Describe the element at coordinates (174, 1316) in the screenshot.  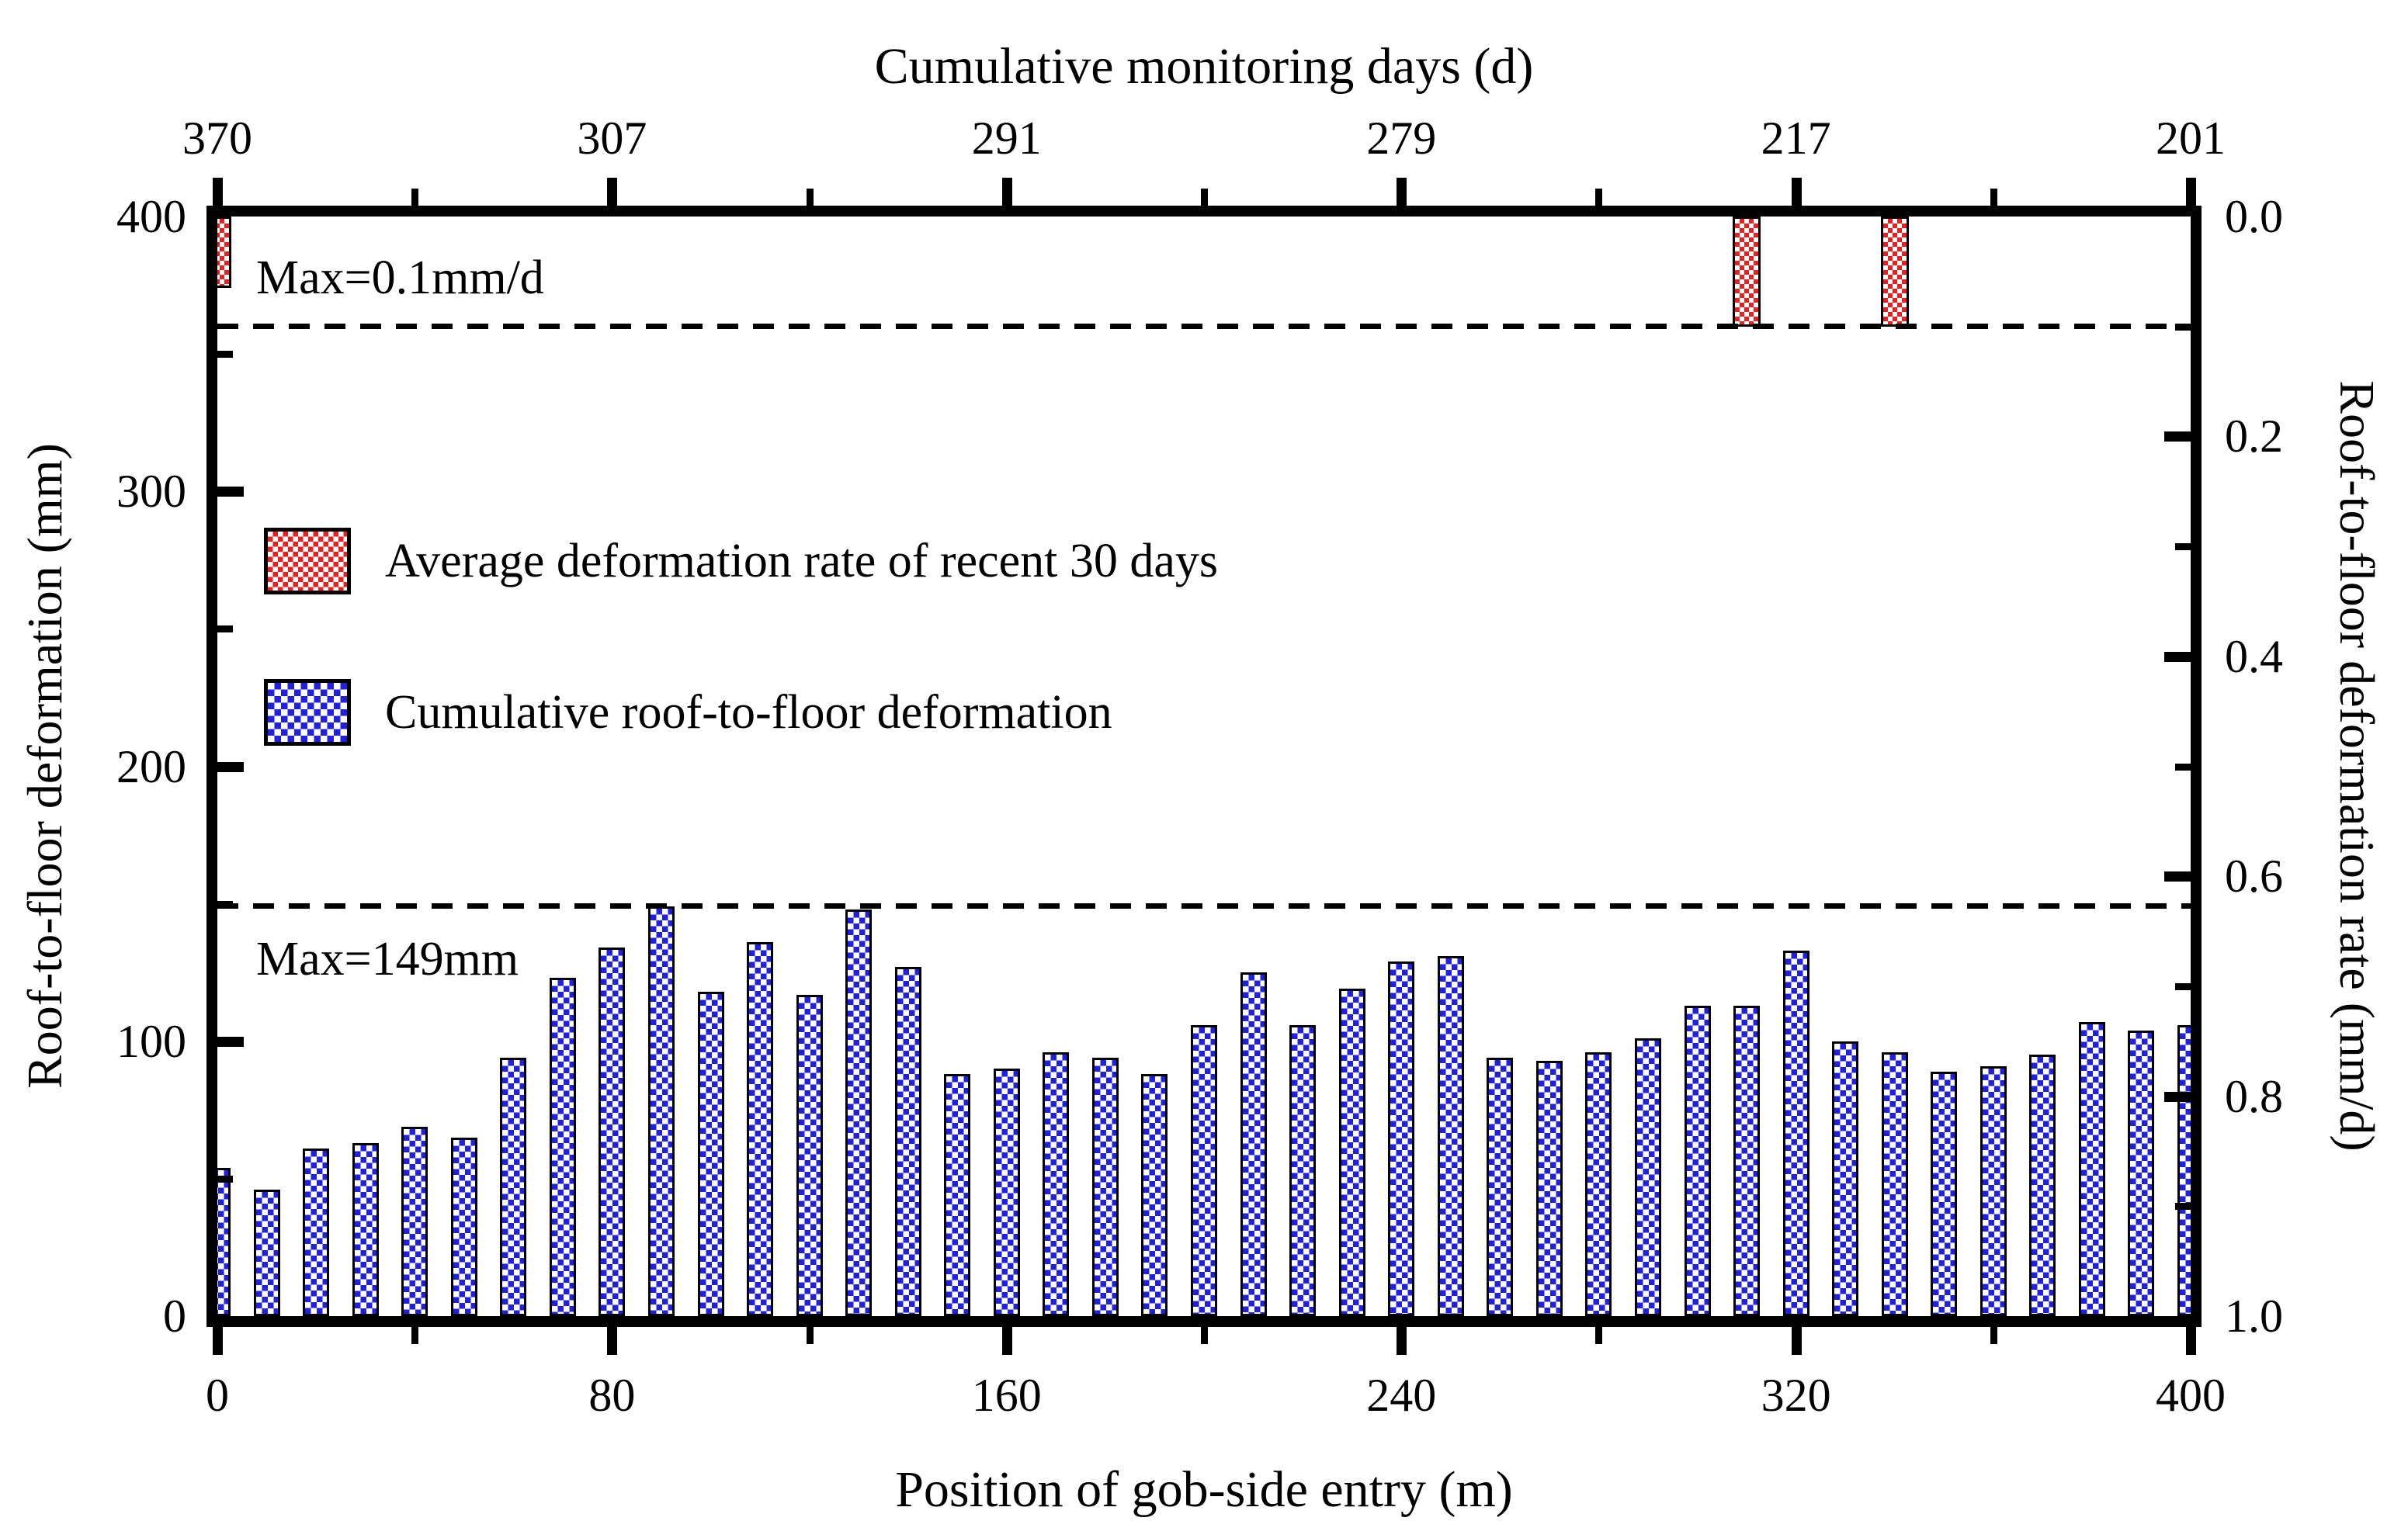
I see `y-left-tick-label: 0` at that location.